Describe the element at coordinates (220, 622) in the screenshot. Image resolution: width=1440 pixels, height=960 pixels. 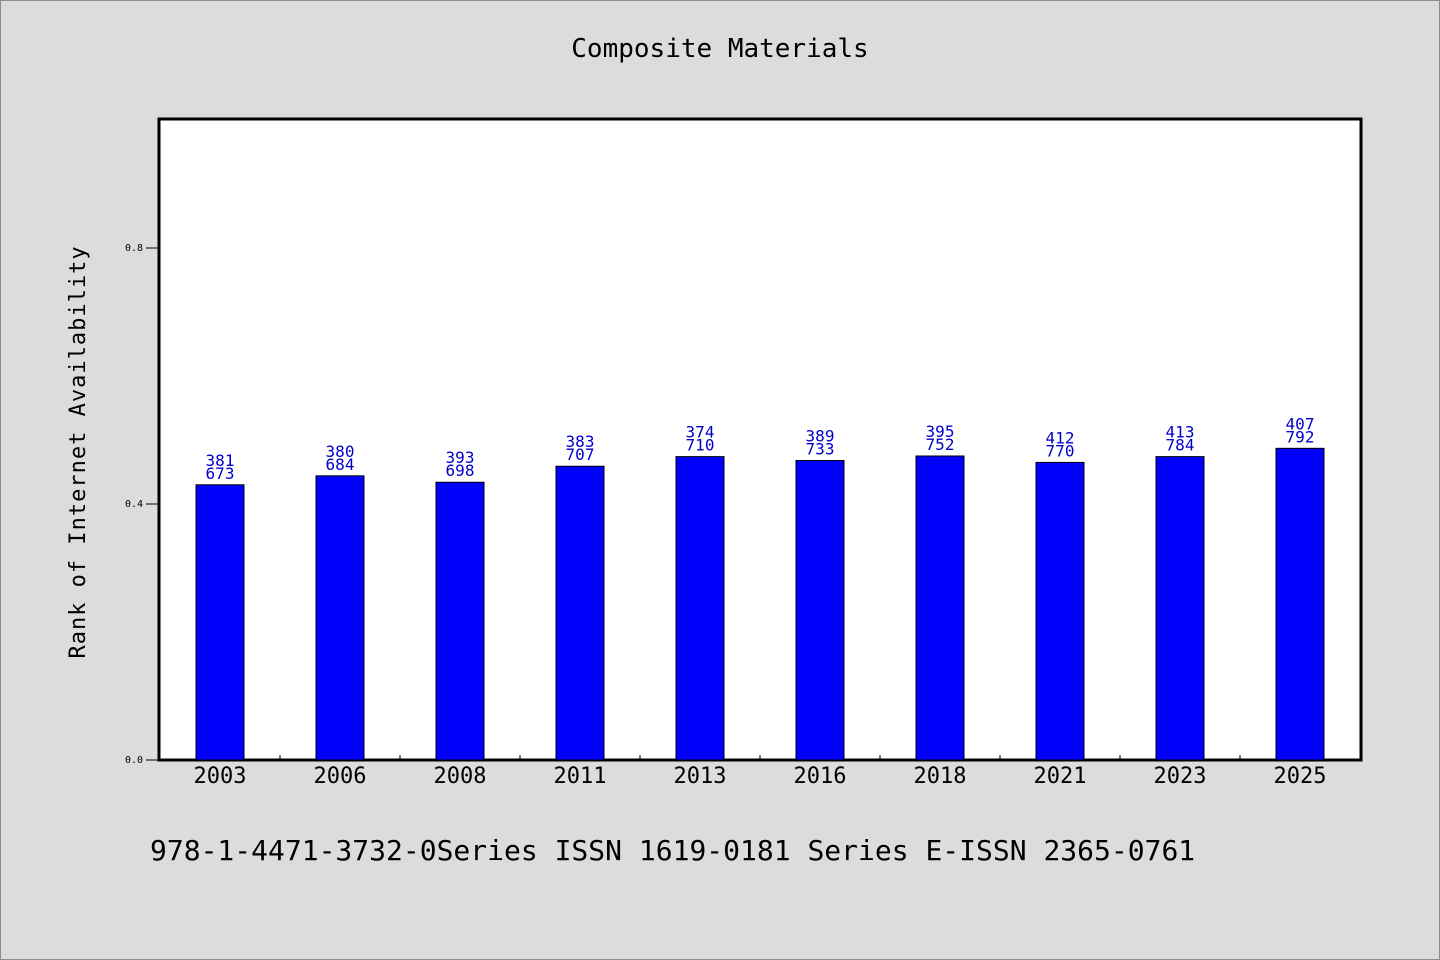
I see `bar-2003` at that location.